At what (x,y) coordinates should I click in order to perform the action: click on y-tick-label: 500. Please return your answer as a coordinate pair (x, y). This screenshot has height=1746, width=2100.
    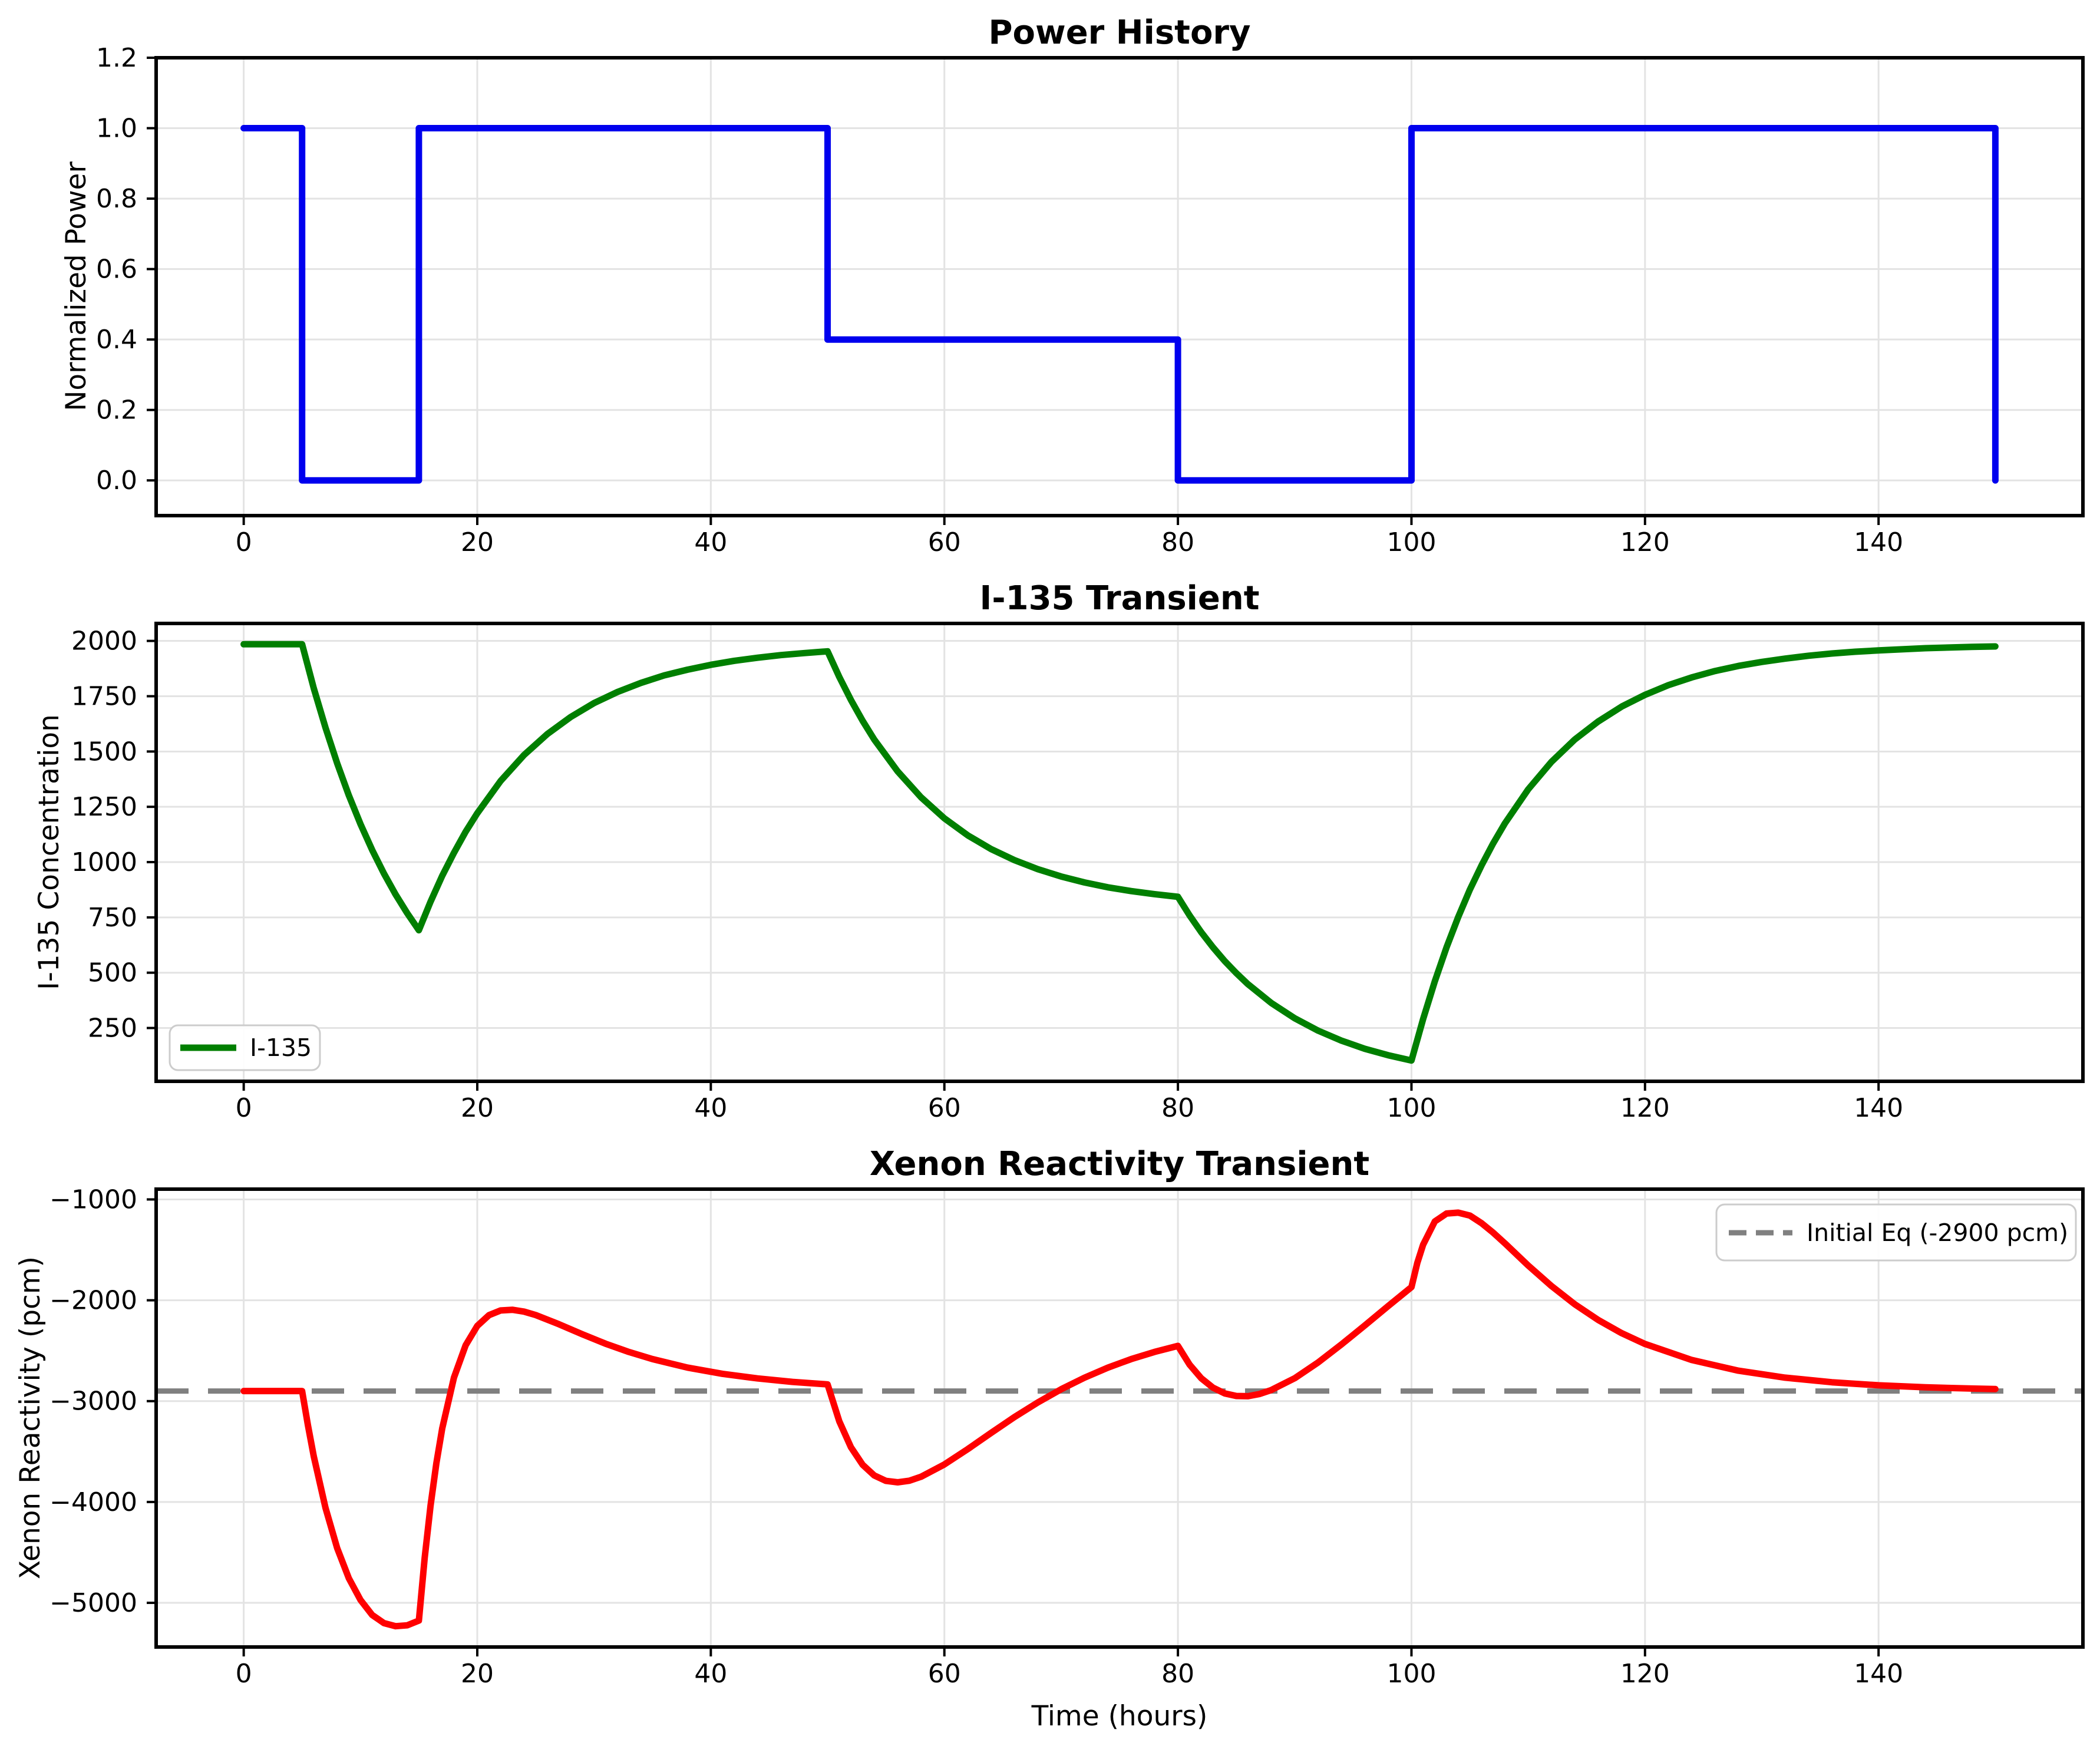
    Looking at the image, I should click on (112, 973).